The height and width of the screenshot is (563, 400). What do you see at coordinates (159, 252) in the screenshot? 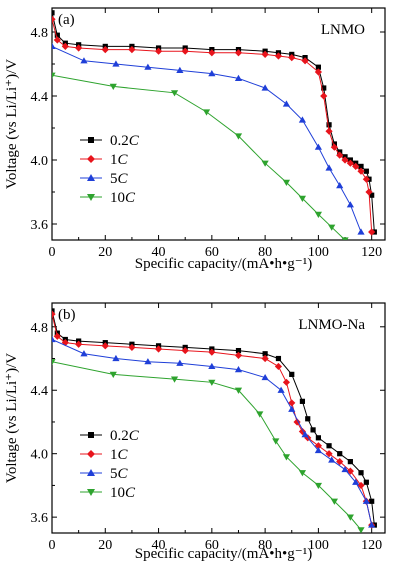
I see `x-tick-label: 40` at bounding box center [159, 252].